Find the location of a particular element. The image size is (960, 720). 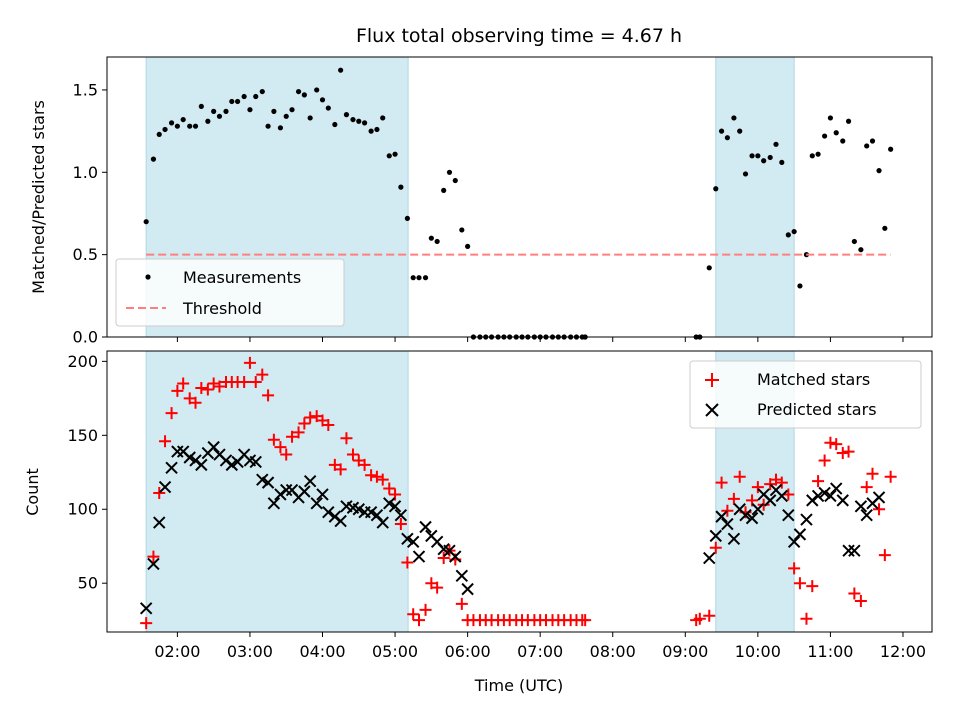

legend-label-threshold: Threshold is located at coordinates (222, 308).